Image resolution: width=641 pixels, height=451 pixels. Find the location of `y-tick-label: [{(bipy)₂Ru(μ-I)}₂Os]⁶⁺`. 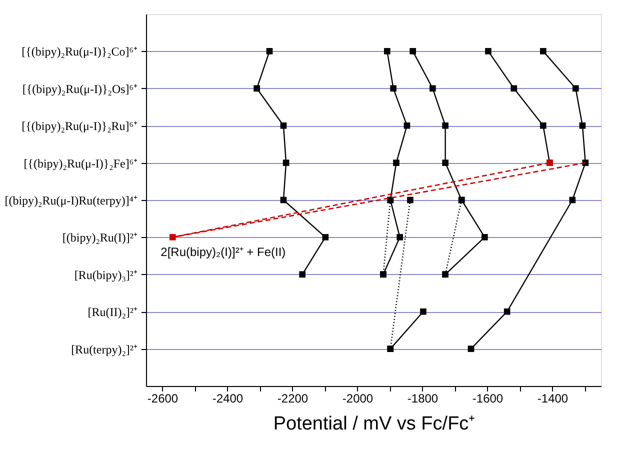

y-tick-label: [{(bipy)₂Ru(μ-I)}₂Os]⁶⁺ is located at coordinates (80, 89).